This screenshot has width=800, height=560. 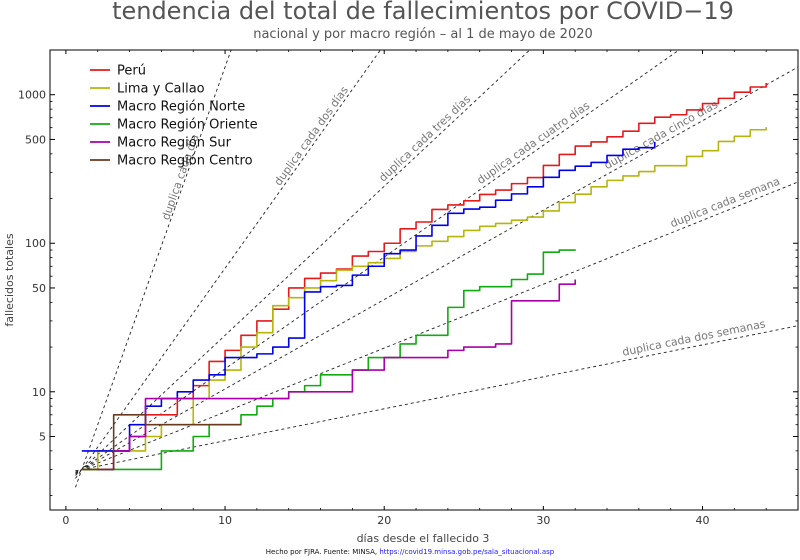 What do you see at coordinates (185, 161) in the screenshot?
I see `legend-label: Macro Región Centro` at bounding box center [185, 161].